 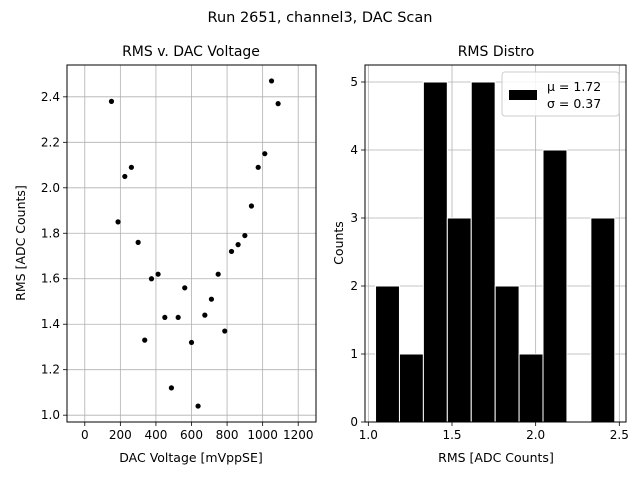 I want to click on legend-swatch, so click(x=523, y=95).